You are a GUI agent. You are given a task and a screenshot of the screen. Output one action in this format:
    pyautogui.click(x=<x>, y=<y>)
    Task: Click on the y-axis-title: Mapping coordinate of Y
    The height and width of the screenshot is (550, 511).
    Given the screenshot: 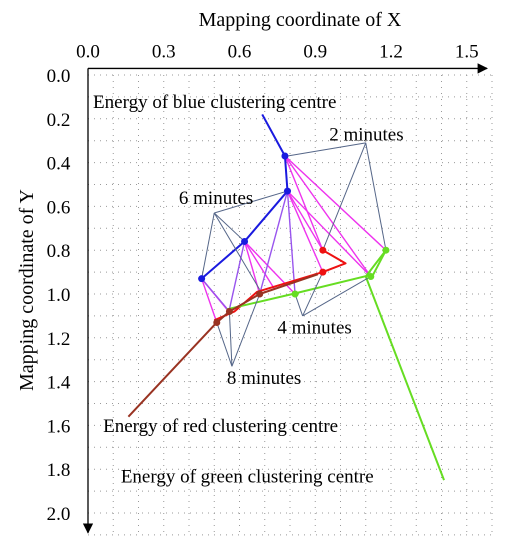 What is the action you would take?
    pyautogui.click(x=27, y=290)
    